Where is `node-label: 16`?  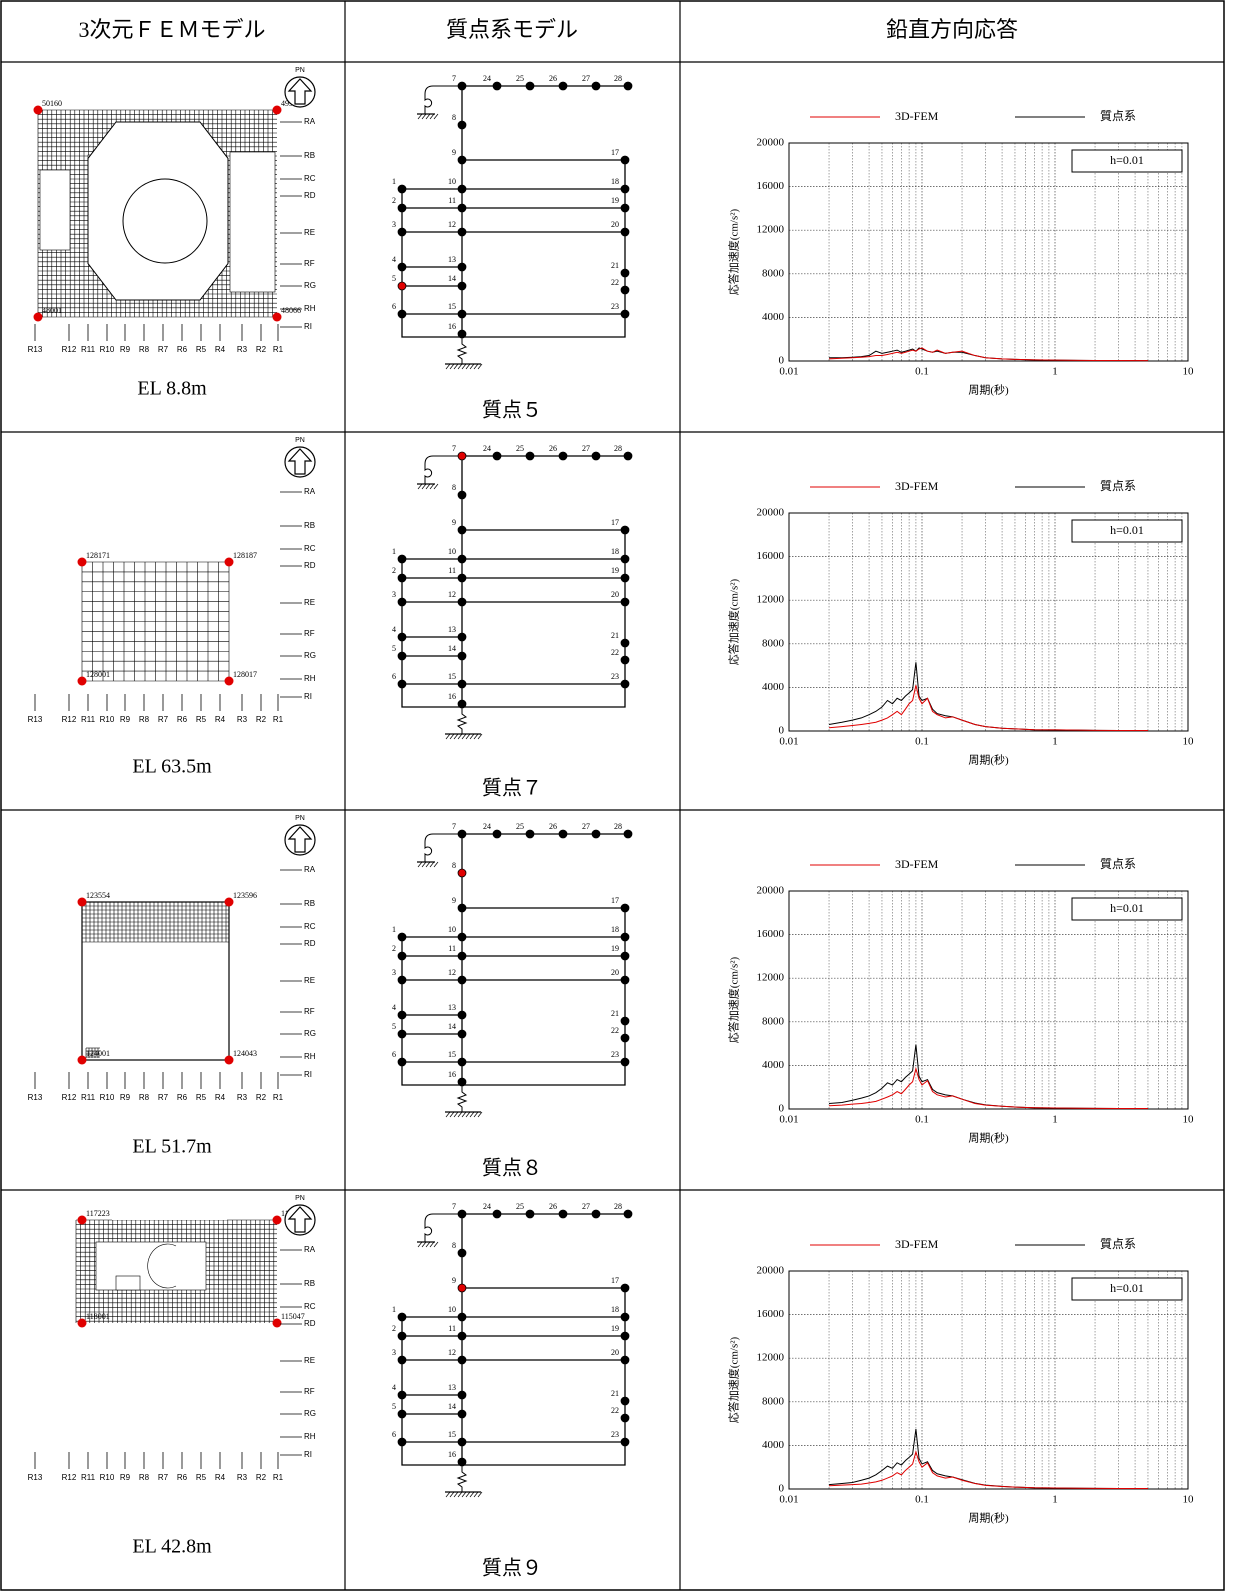 node-label: 16 is located at coordinates (452, 696).